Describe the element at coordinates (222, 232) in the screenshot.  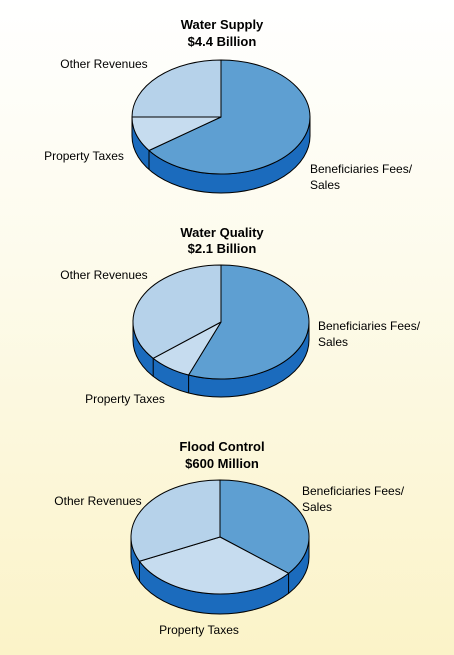
I see `chart-title: Water Quality` at that location.